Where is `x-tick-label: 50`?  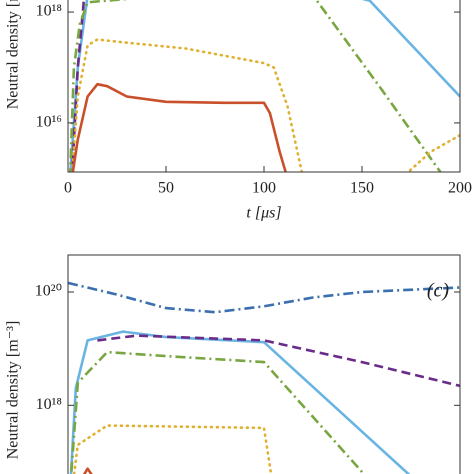 x-tick-label: 50 is located at coordinates (166, 188).